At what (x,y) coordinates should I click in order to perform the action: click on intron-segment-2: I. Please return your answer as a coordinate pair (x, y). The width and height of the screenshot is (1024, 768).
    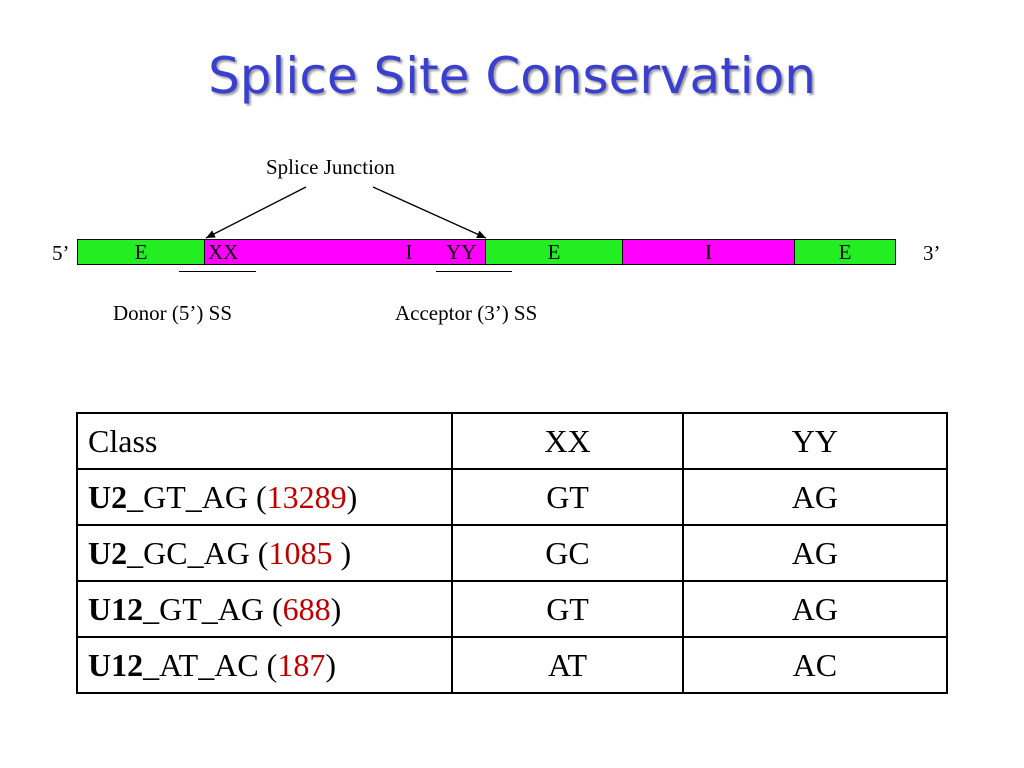
    Looking at the image, I should click on (708, 252).